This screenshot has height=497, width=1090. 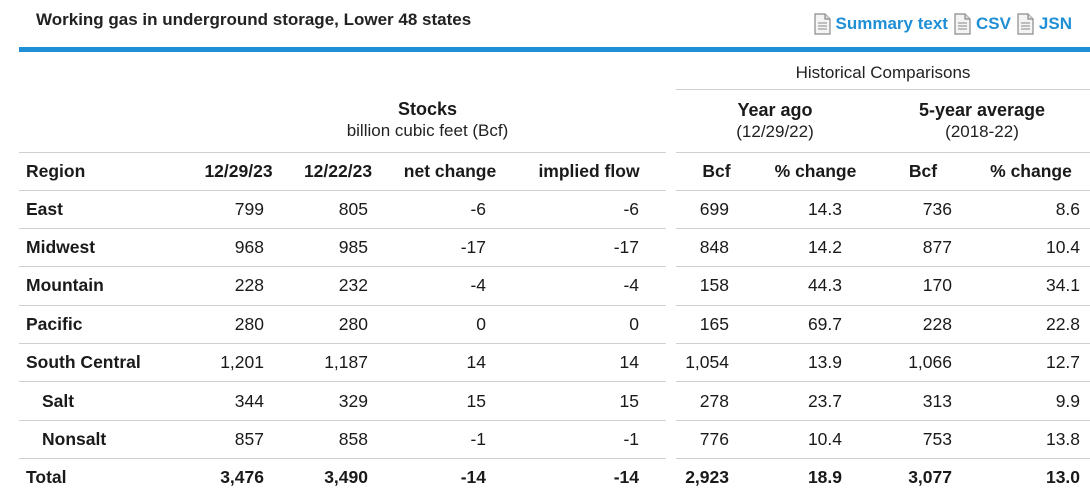 I want to click on column-header-five-year-bcf: Bcf, so click(x=923, y=171).